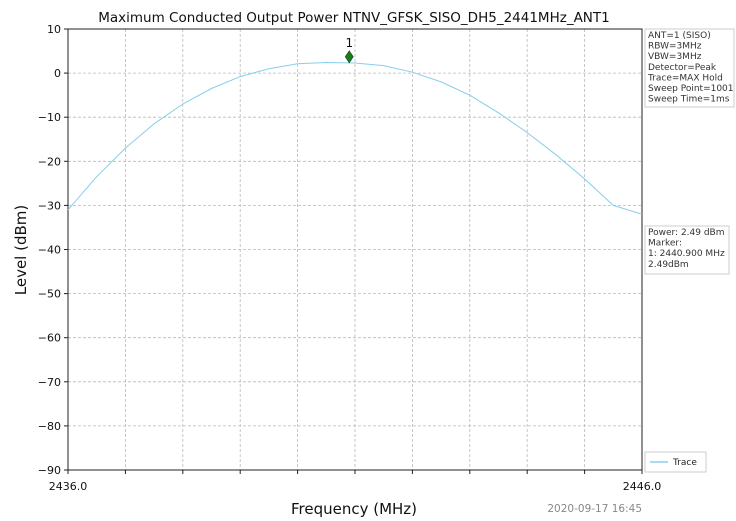  Describe the element at coordinates (49, 426) in the screenshot. I see `y-tick-label: −80` at that location.